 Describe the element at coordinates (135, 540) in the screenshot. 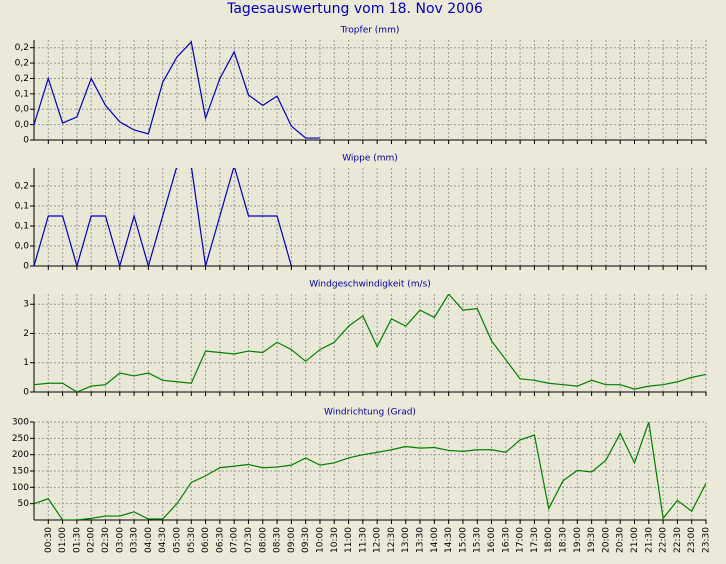

I see `x-tick-label: 03:30` at that location.